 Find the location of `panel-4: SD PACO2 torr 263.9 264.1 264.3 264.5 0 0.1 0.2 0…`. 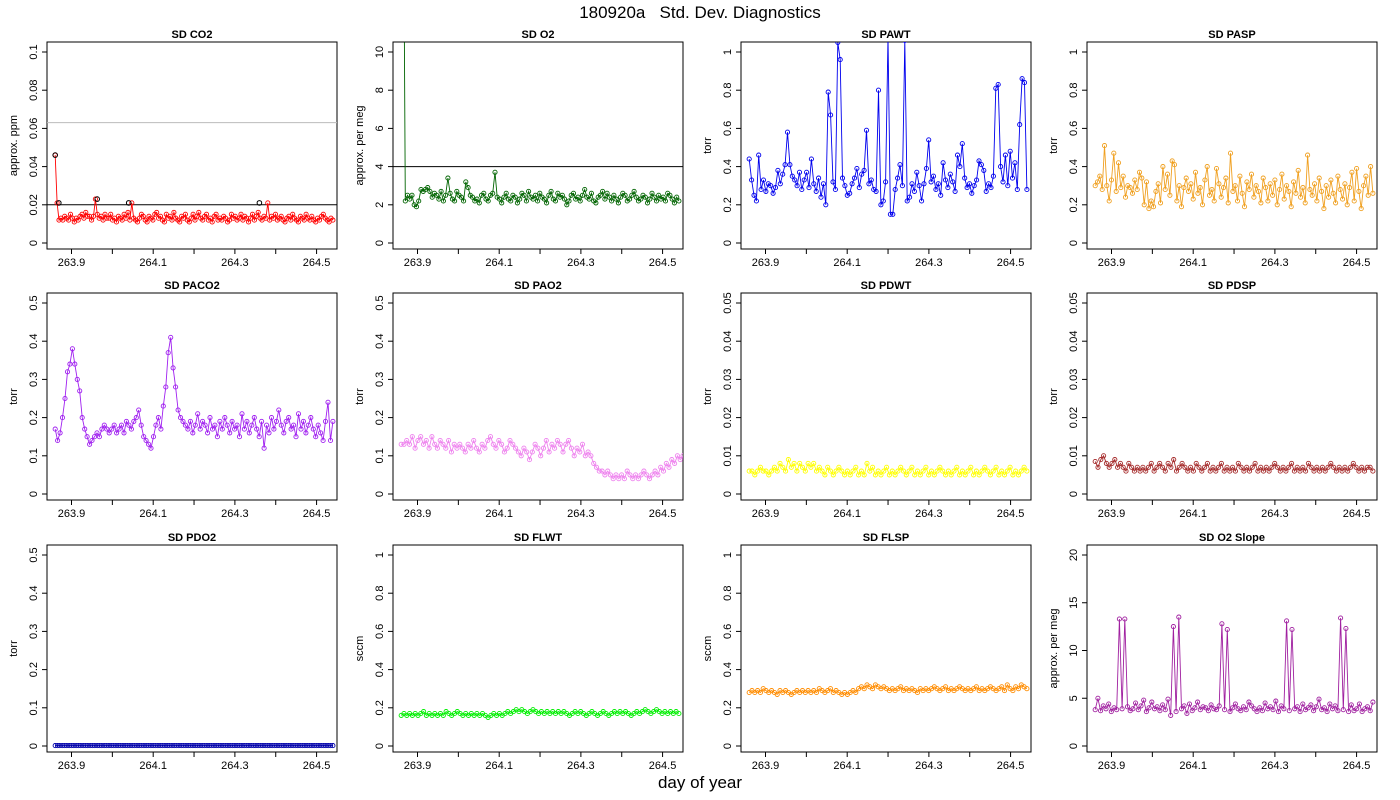

panel-4: SD PACO2 torr 263.9 264.1 264.3 264.5 0 0.1 0.2 0… is located at coordinates (173, 400).